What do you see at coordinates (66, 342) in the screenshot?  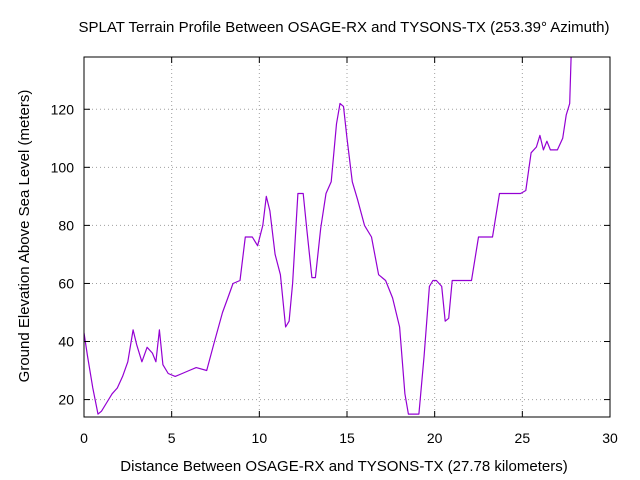 I see `y-tick-label: 40` at bounding box center [66, 342].